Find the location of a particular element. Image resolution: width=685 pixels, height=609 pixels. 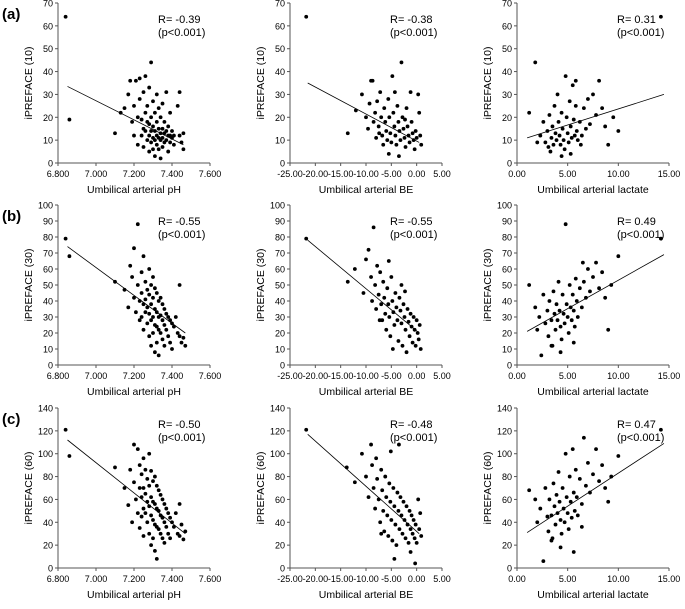

x-tick-label: 7.400 is located at coordinates (172, 579).